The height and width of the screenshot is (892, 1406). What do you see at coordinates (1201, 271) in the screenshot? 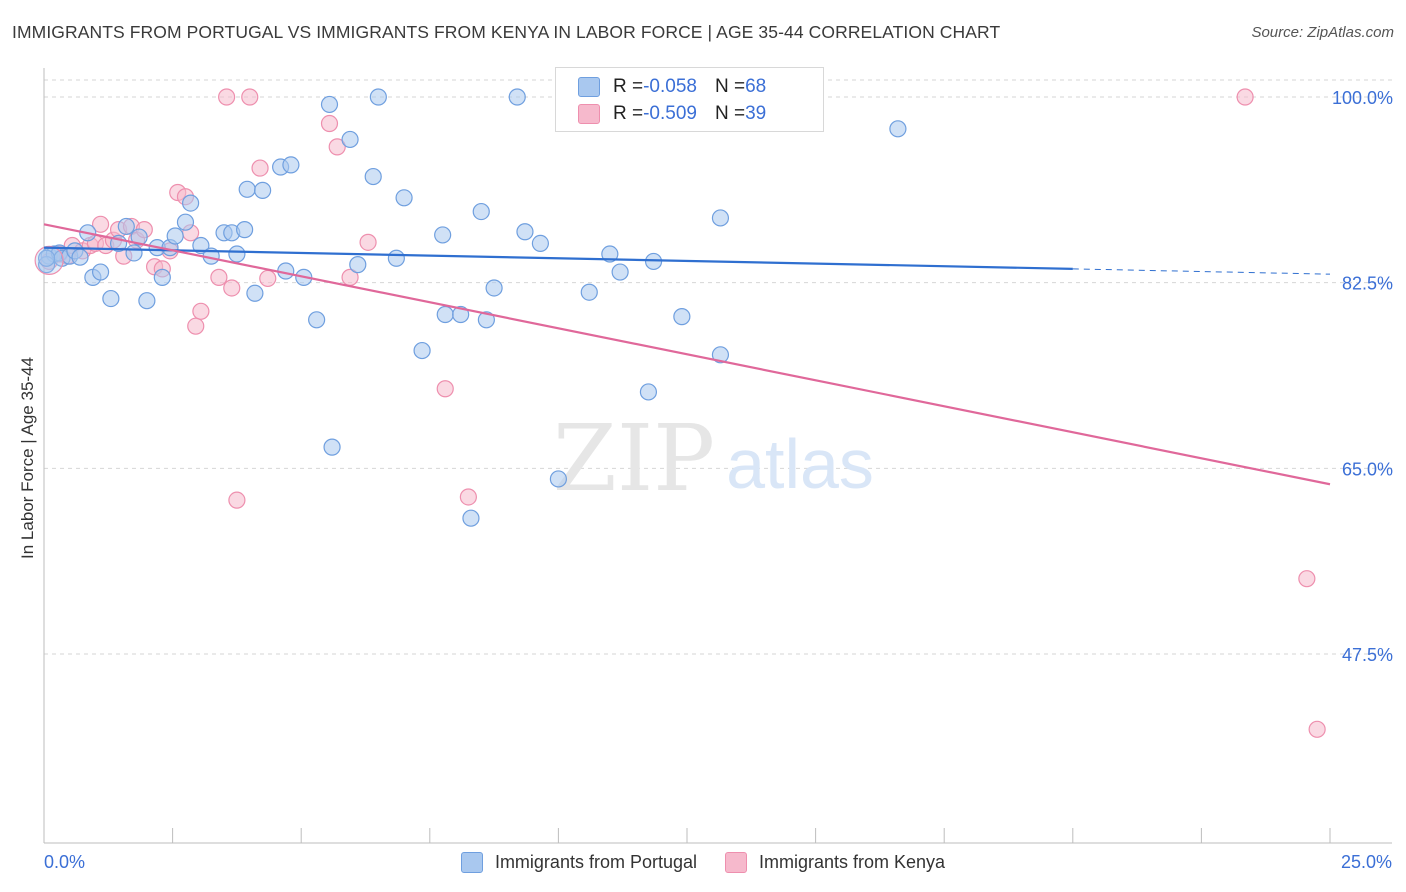
I see `portugal-trend-extension` at bounding box center [1201, 271].